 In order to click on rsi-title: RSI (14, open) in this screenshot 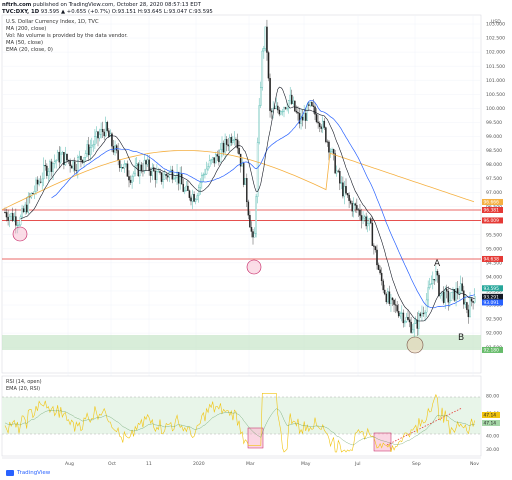, I will do `click(24, 382)`.